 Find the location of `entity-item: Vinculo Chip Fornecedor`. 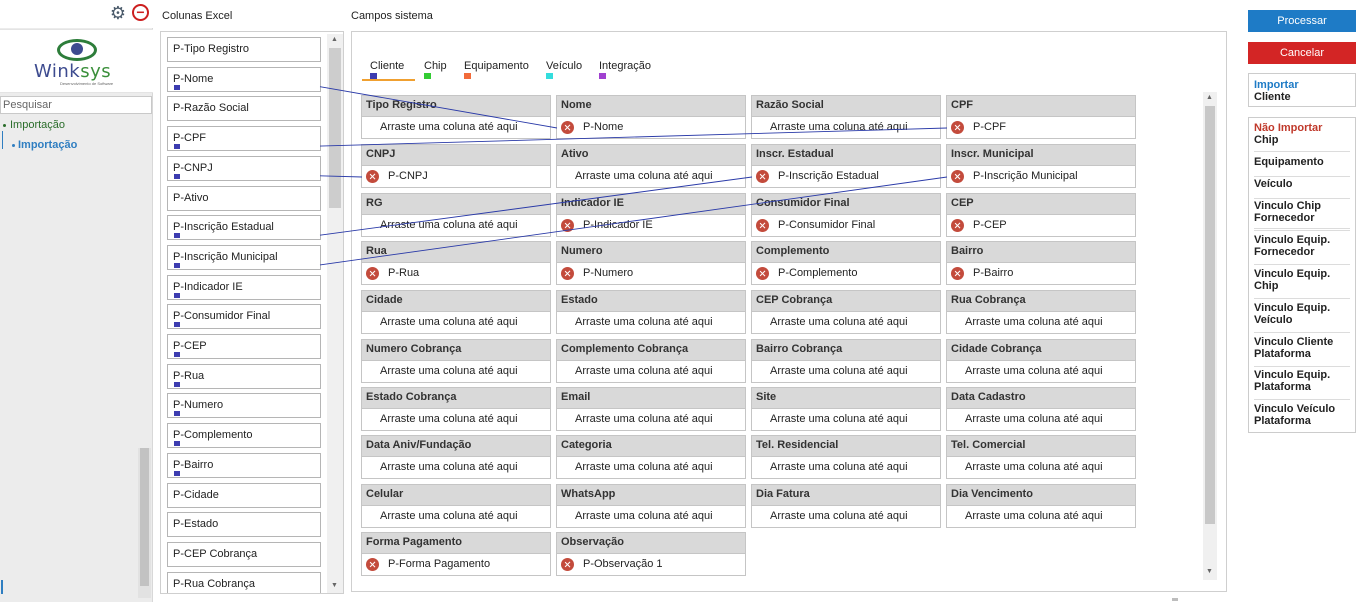

entity-item: Vinculo Chip Fornecedor is located at coordinates (1302, 212).